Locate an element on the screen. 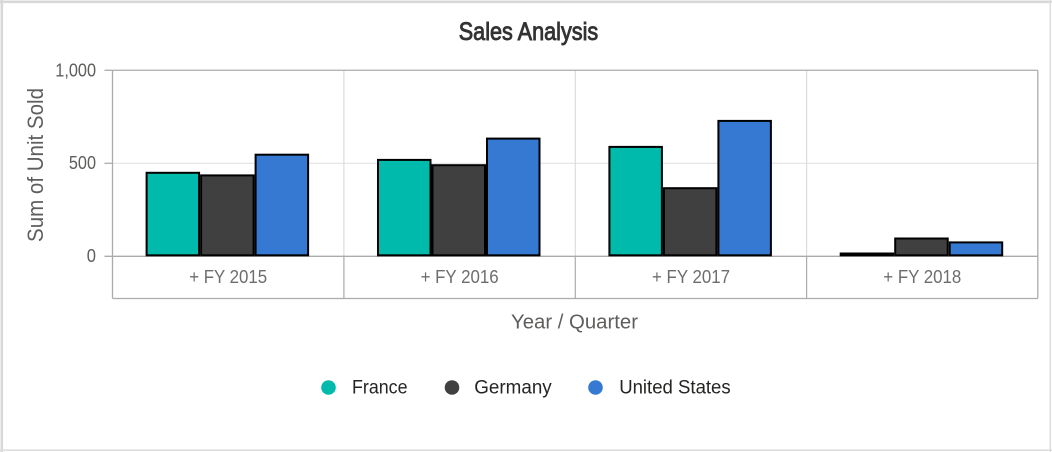 The width and height of the screenshot is (1052, 452). svg-text: + FY 2015 is located at coordinates (228, 277).